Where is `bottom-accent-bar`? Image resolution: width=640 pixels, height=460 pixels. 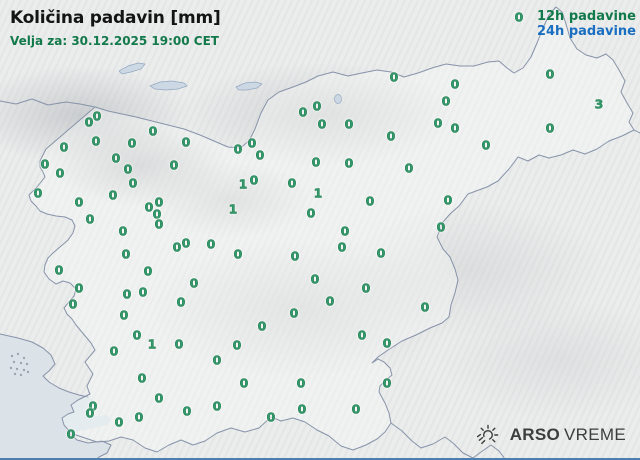 bottom-accent-bar is located at coordinates (320, 459).